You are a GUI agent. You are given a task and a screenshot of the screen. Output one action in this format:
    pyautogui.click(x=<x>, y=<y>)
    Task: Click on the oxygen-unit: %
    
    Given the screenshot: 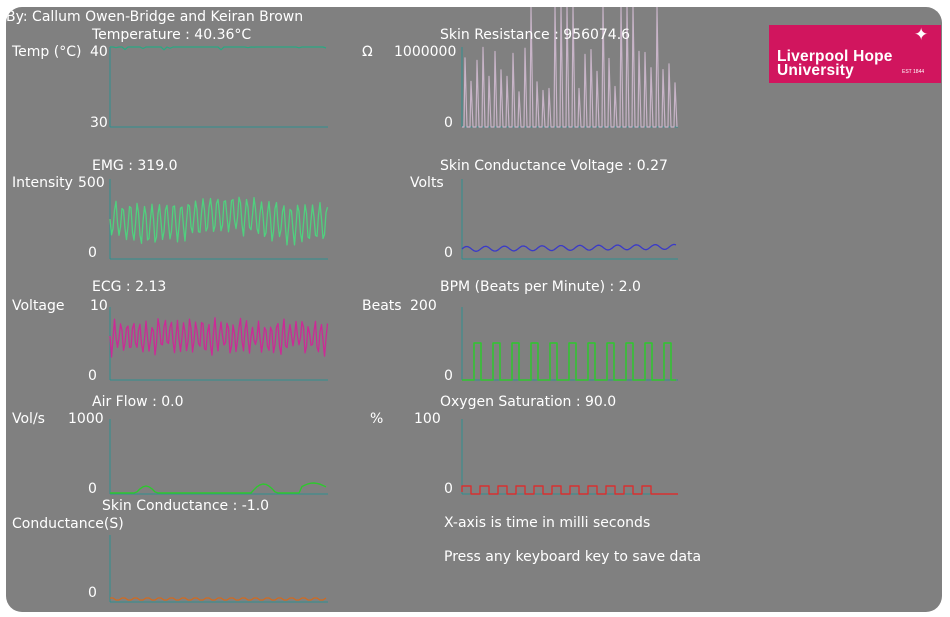 What is the action you would take?
    pyautogui.click(x=377, y=419)
    